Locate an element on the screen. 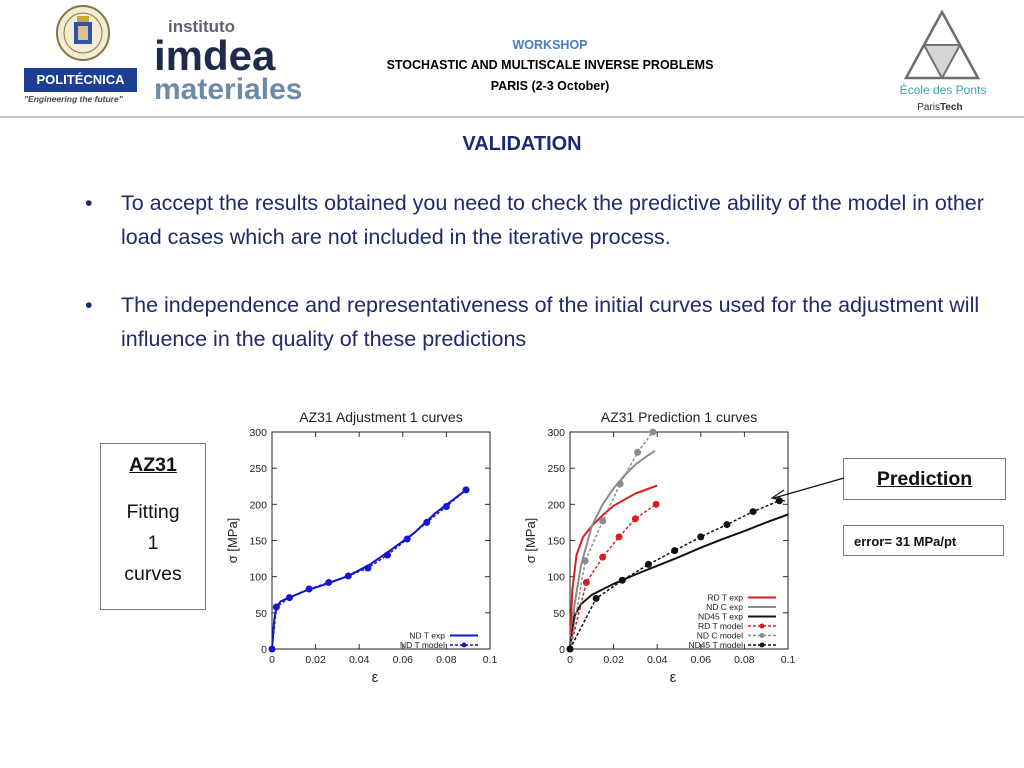  legend-label: ND C exp is located at coordinates (724, 607).